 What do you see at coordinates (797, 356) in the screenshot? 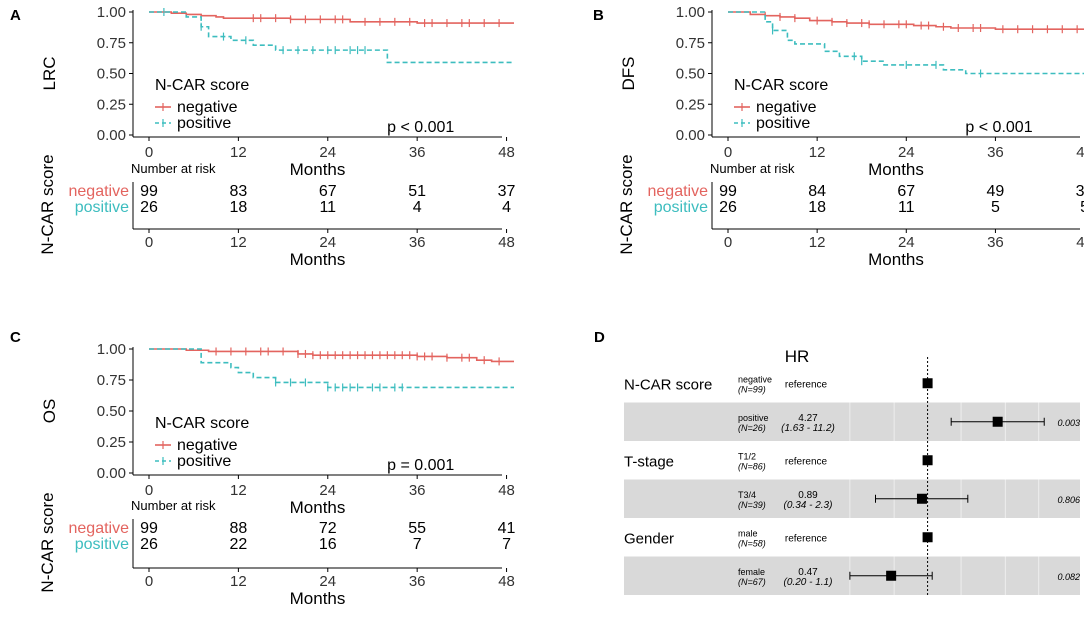
I see `forest-header: HR` at bounding box center [797, 356].